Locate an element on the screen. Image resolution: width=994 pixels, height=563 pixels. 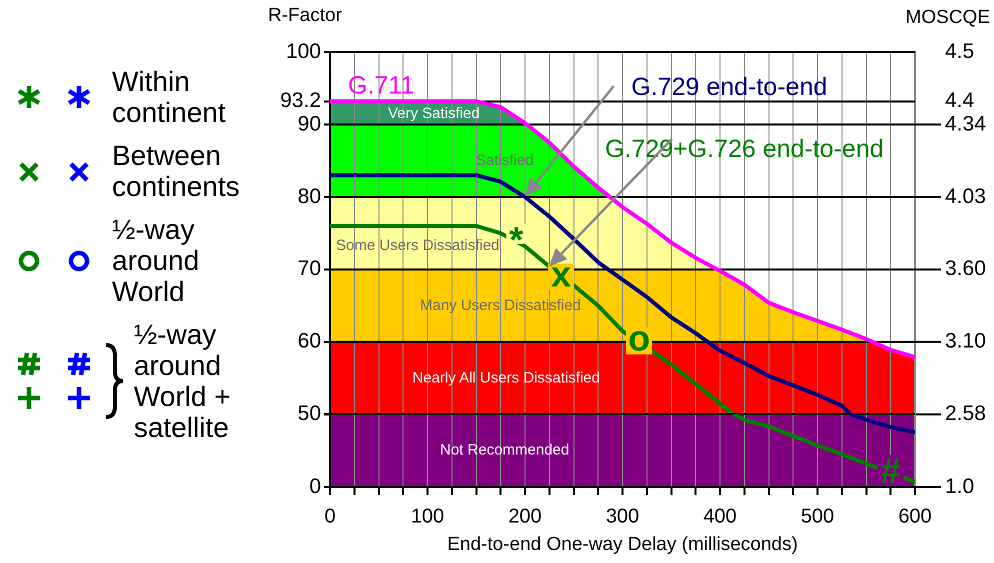
x-tick-label: 500 is located at coordinates (817, 517).